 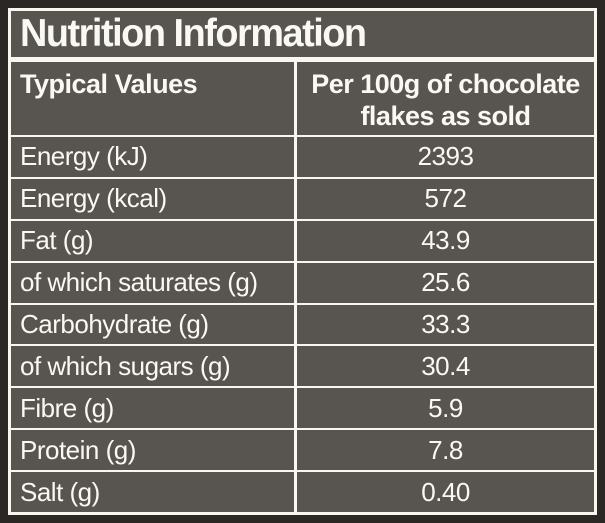 I want to click on column-header-typical-values: Typical Values, so click(x=109, y=84).